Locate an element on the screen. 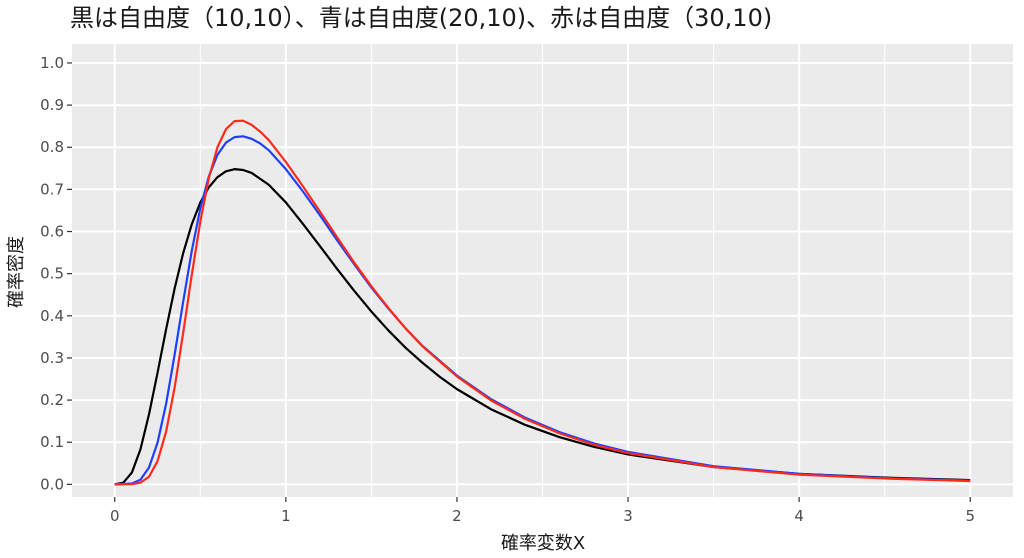 This screenshot has height=558, width=1024. y-tick-label: 0.2 is located at coordinates (52, 400).